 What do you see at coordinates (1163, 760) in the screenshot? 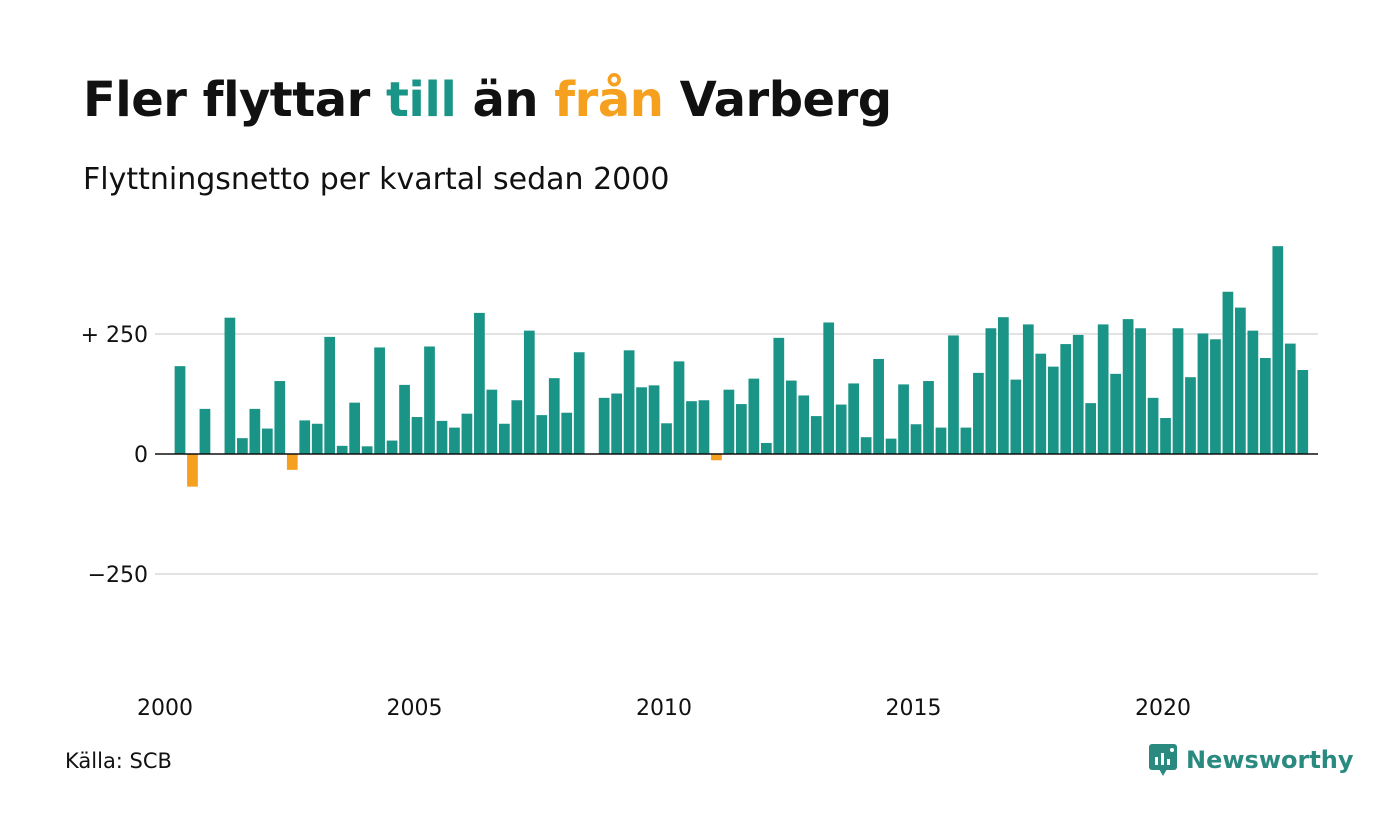
I see `newsworthy-logo-icon` at bounding box center [1163, 760].